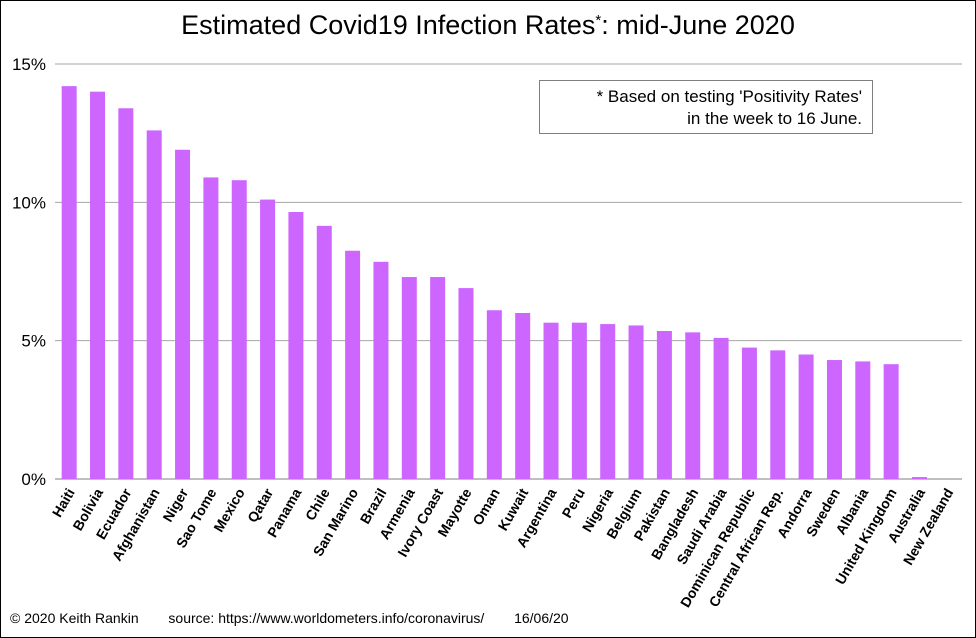 This screenshot has height=638, width=976. What do you see at coordinates (729, 96) in the screenshot?
I see `footnote-line-1: * Based on testing 'Positivity Rates'` at bounding box center [729, 96].